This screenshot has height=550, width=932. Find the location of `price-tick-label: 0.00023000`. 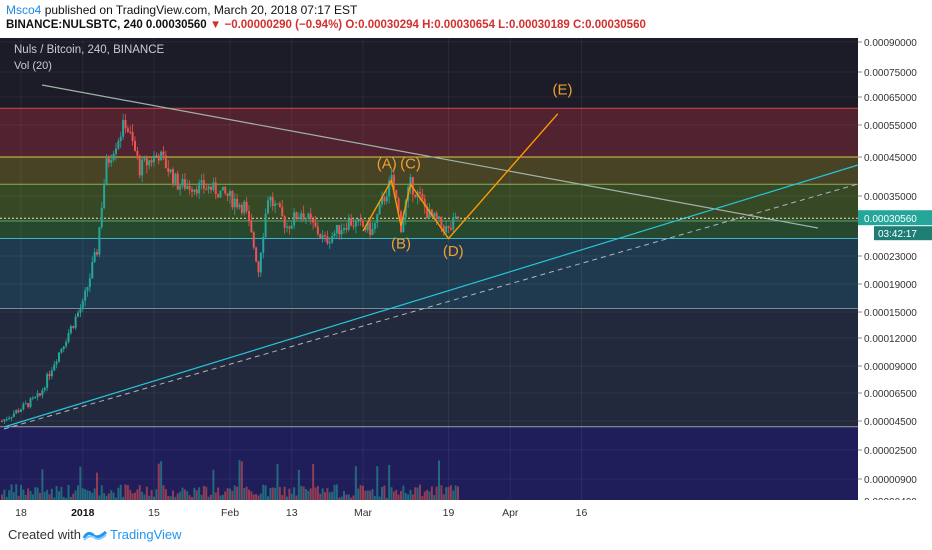

price-tick-label: 0.00023000 is located at coordinates (890, 257).